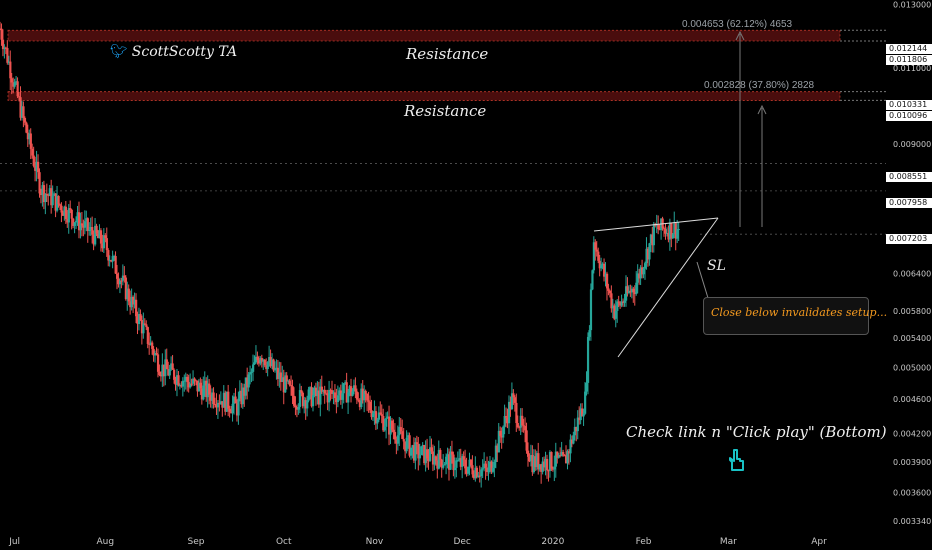  Describe the element at coordinates (759, 85) in the screenshot. I see `measure-label-lower: 0.002828 (37.80%) 2828` at that location.